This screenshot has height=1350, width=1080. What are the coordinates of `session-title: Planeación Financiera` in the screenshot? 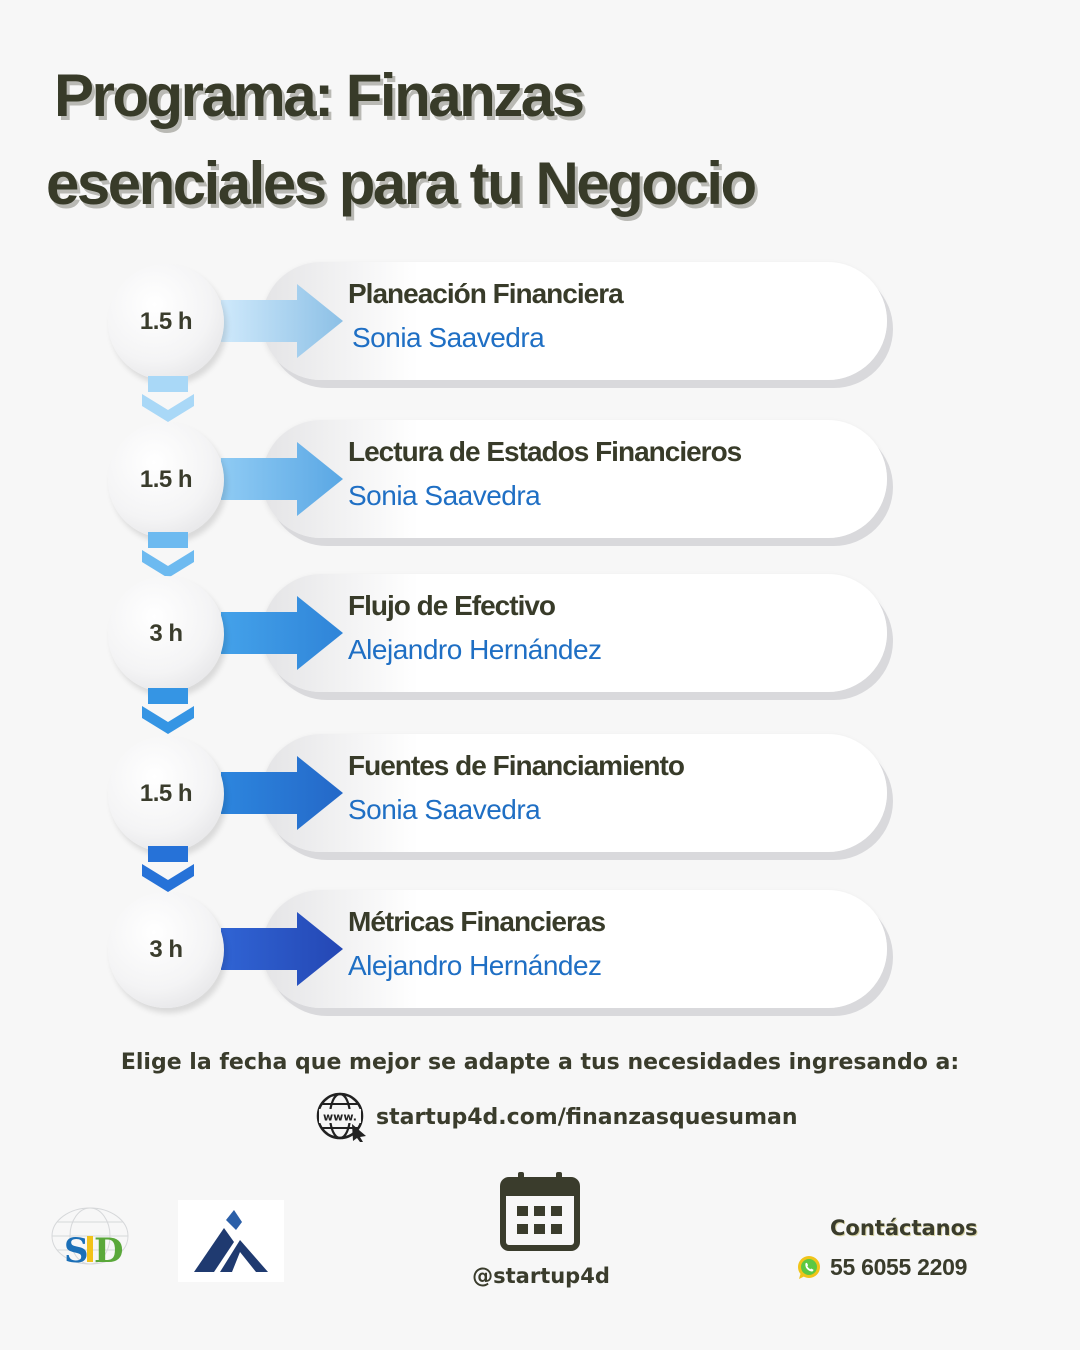 It's located at (486, 293).